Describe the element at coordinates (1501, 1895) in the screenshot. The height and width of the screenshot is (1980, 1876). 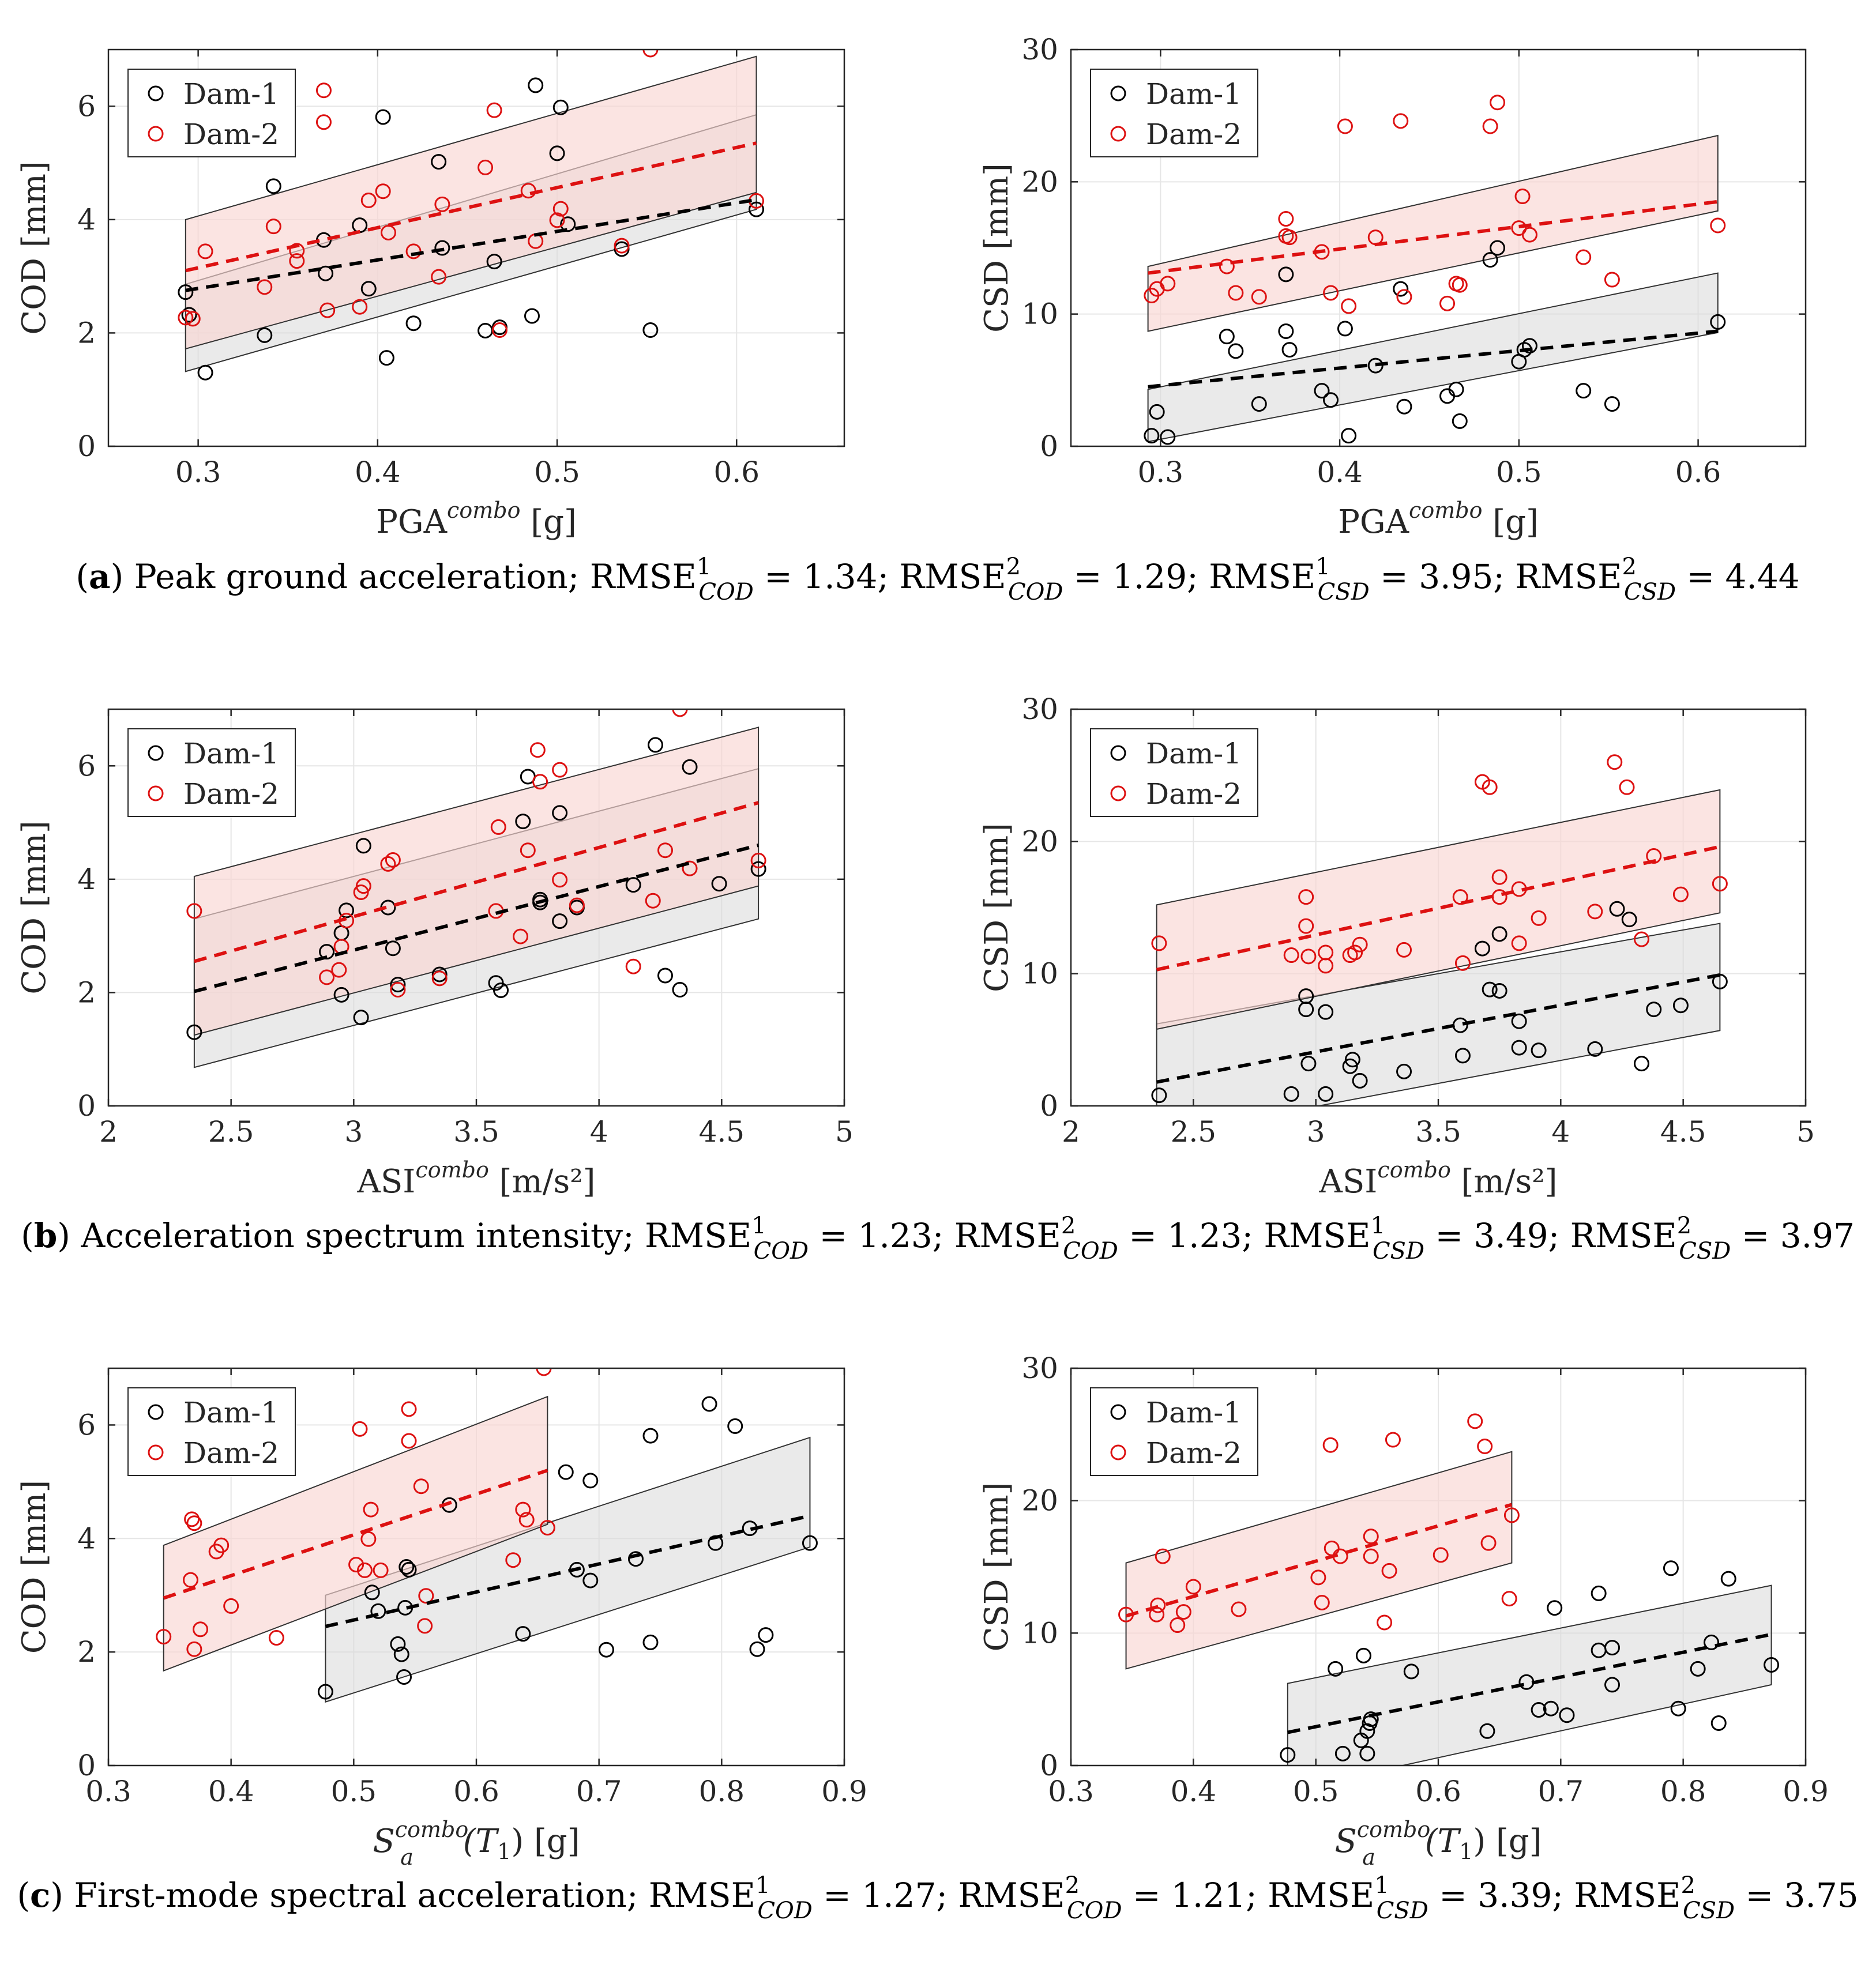
I see `rmse-value: = 3.39;` at that location.